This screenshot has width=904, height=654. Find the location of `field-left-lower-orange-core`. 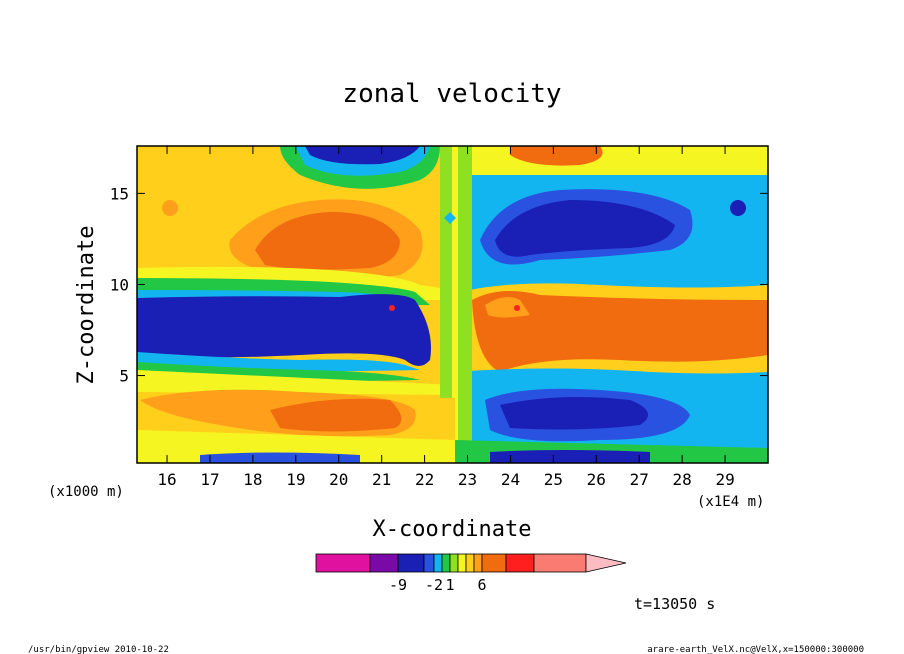

field-left-lower-orange-core is located at coordinates (336, 415).